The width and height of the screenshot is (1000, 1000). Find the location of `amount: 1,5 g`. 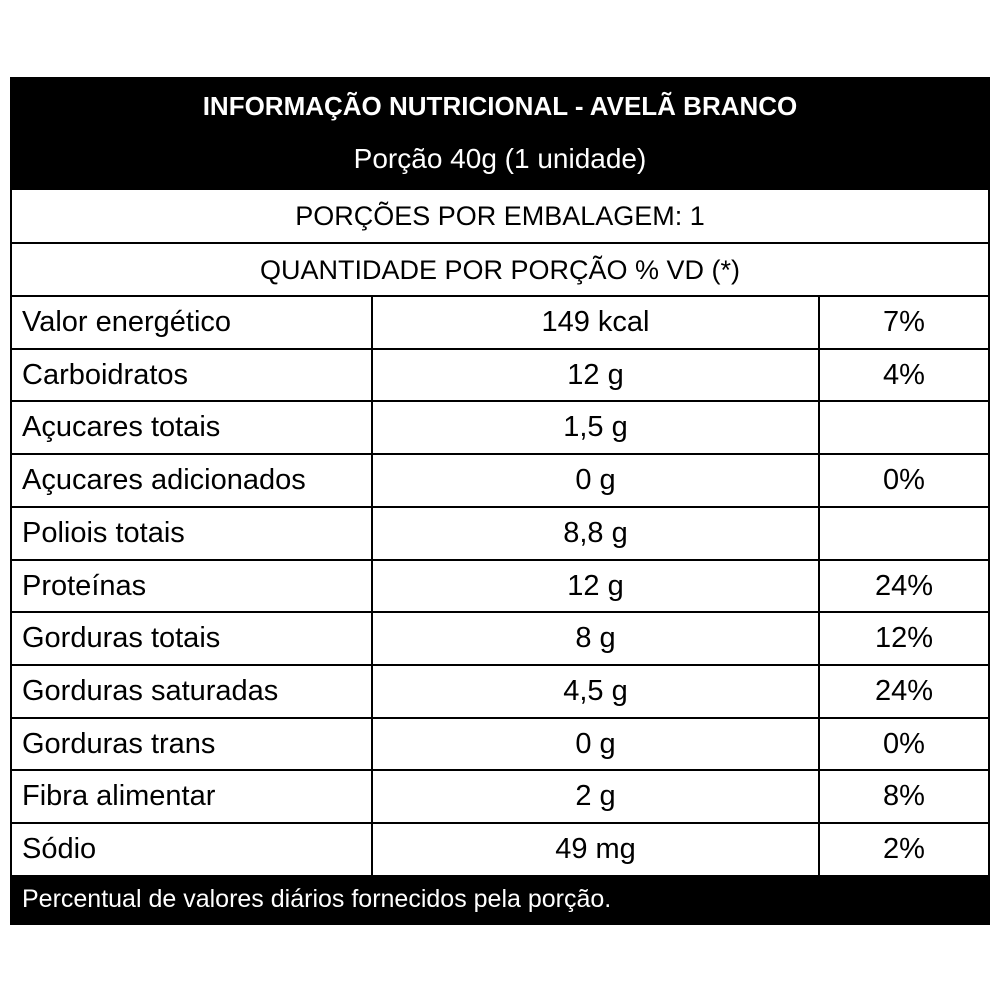

amount: 1,5 g is located at coordinates (596, 427).